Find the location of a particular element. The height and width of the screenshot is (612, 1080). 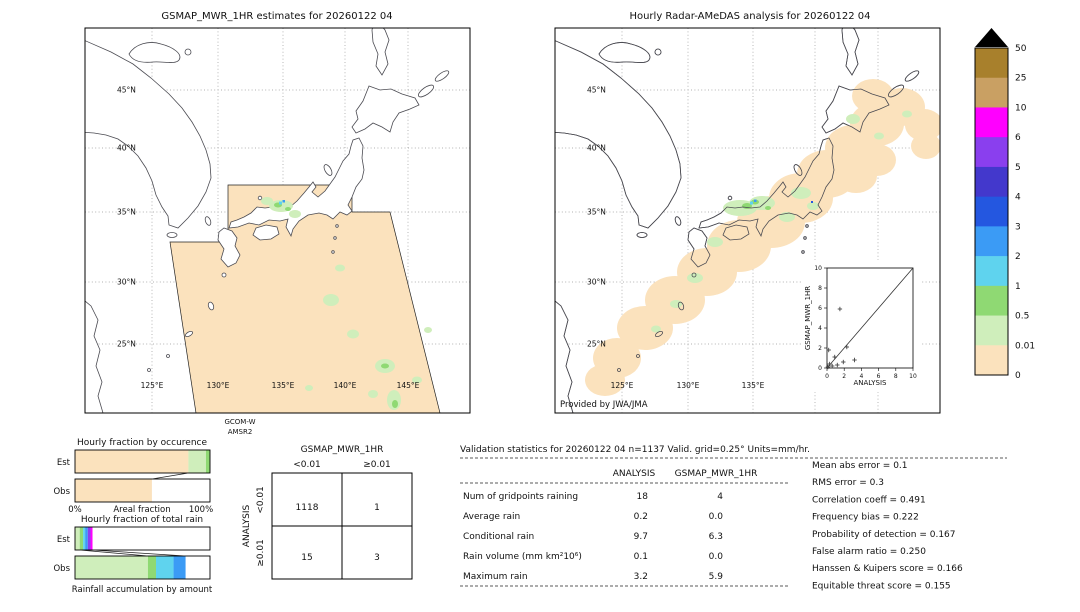

validation-value-gsmap: 4 is located at coordinates (720, 497).